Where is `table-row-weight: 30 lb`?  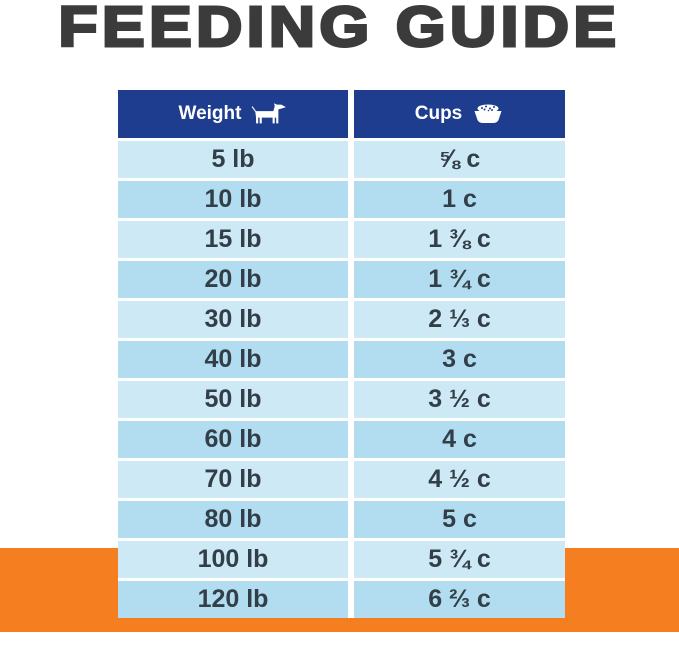 table-row-weight: 30 lb is located at coordinates (233, 319).